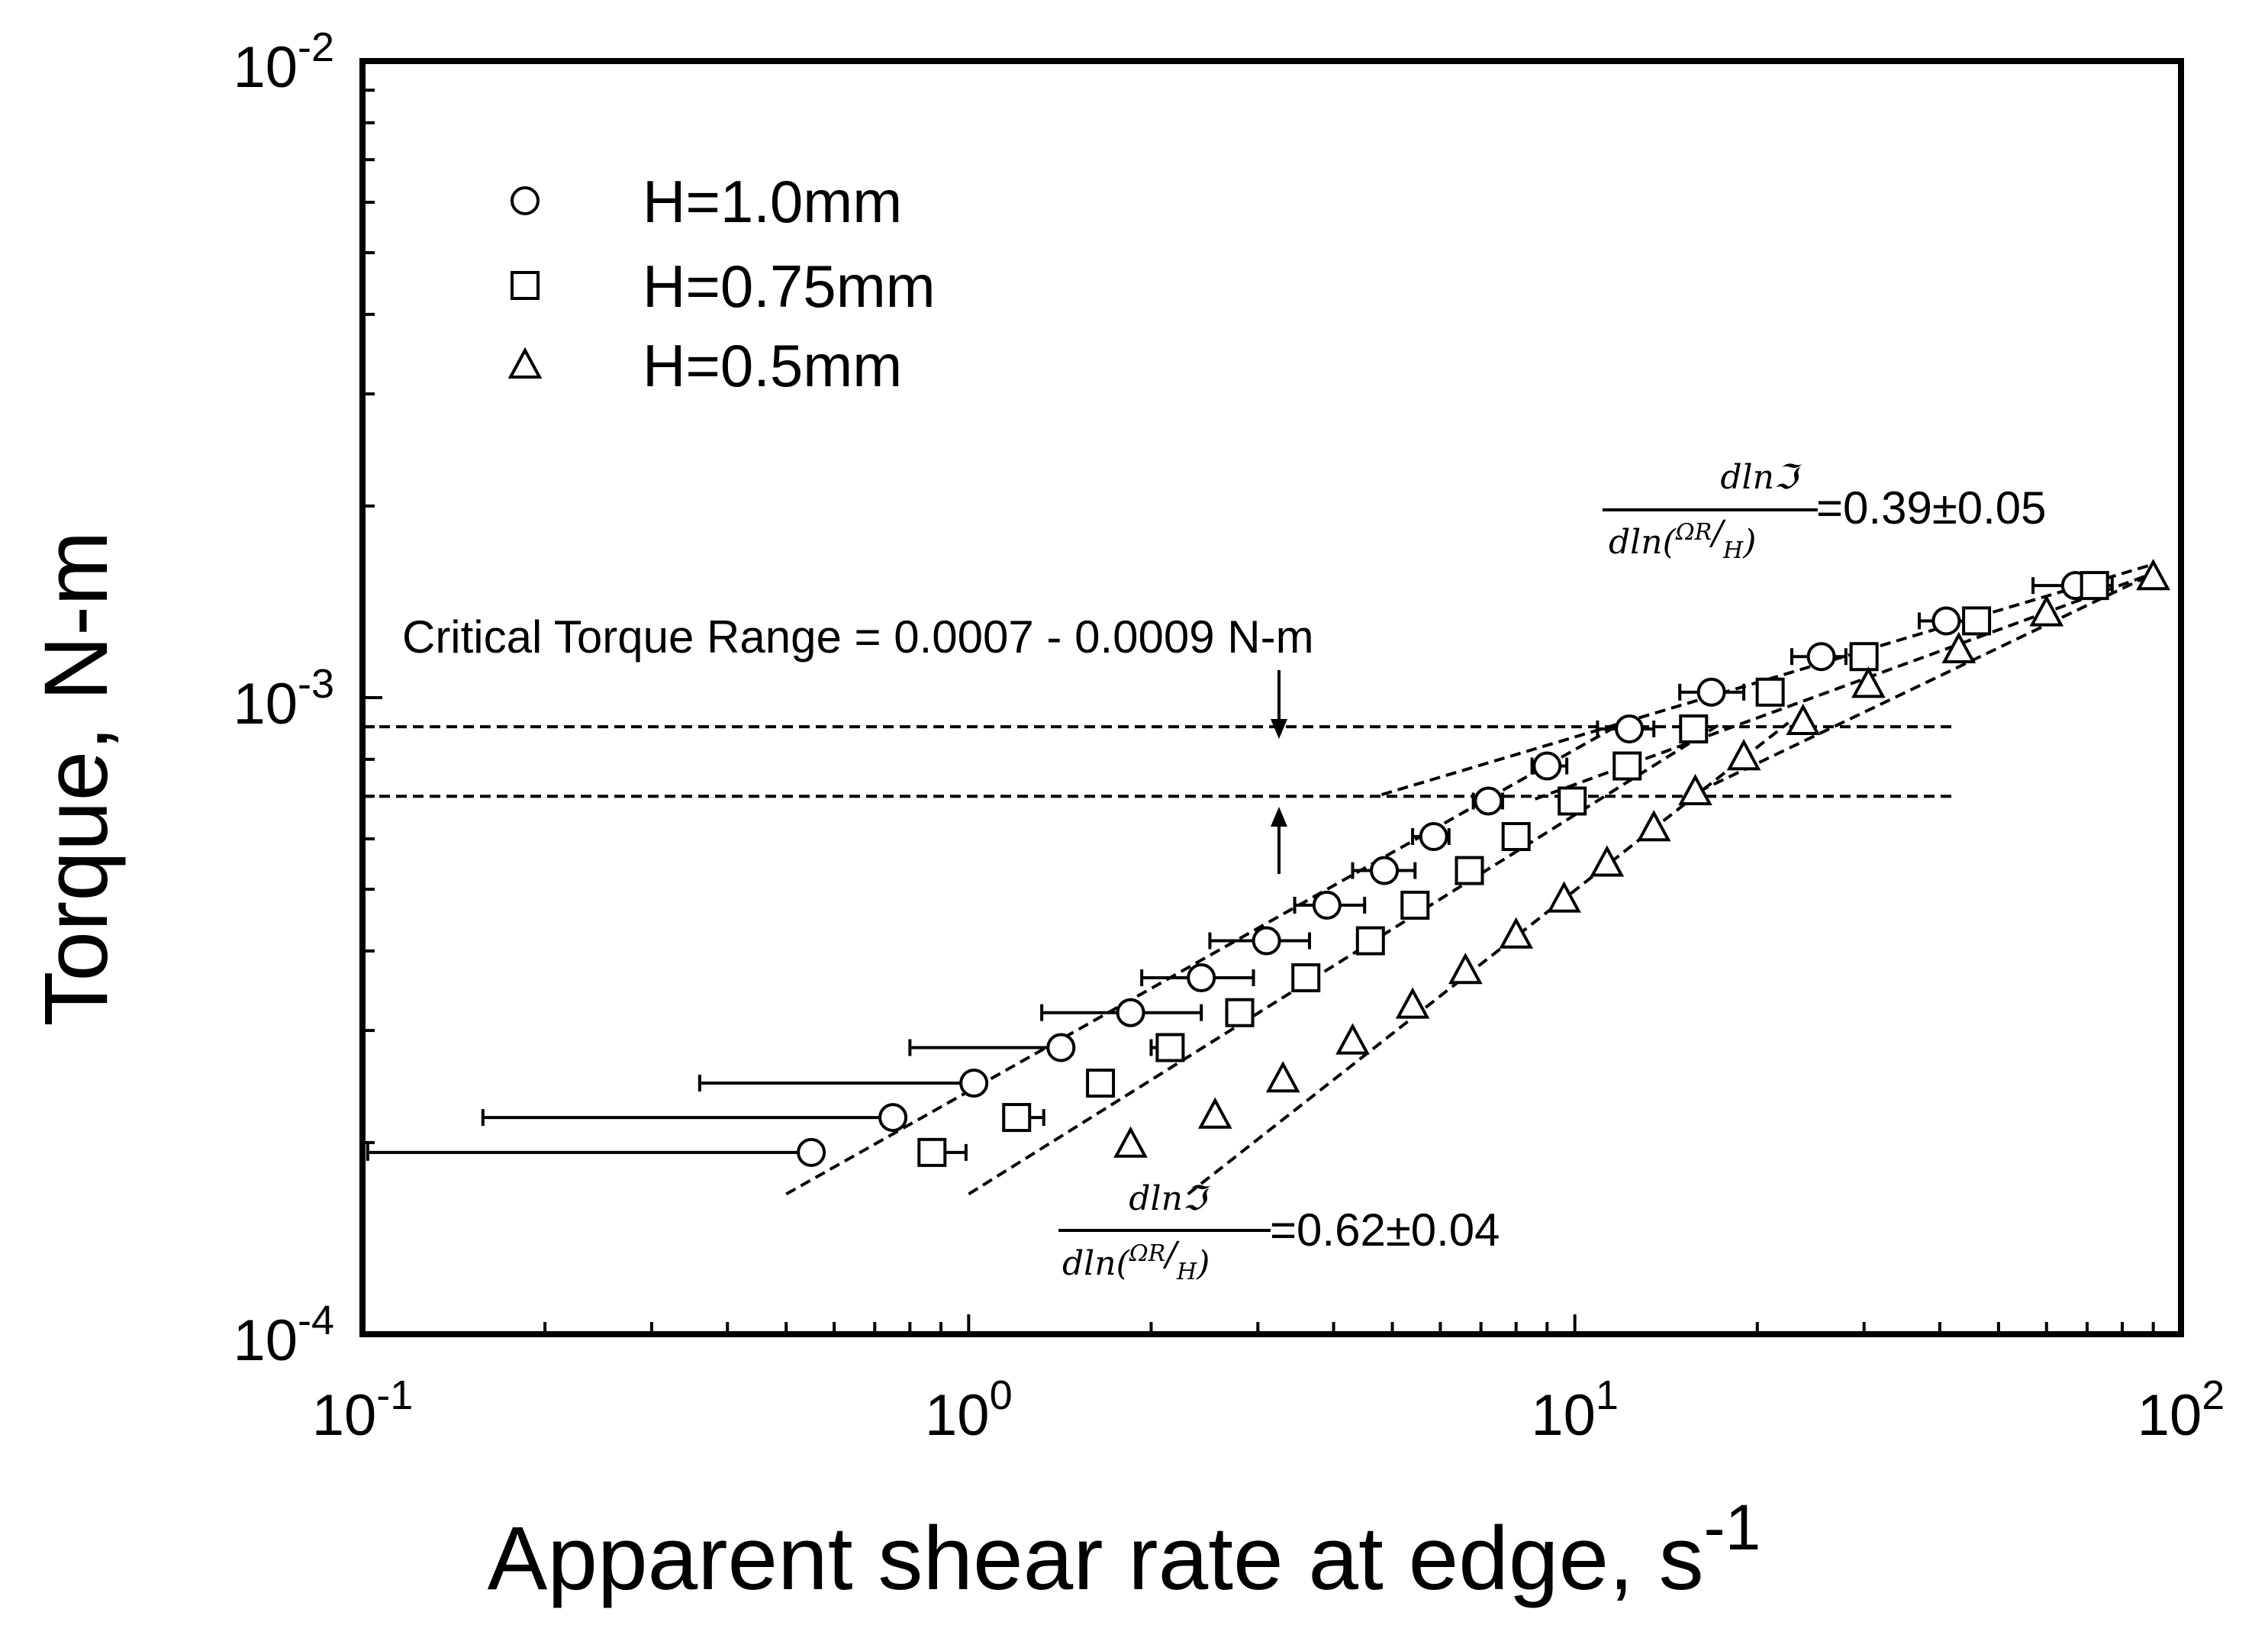  What do you see at coordinates (1279, 729) in the screenshot?
I see `arrow-down-head` at bounding box center [1279, 729].